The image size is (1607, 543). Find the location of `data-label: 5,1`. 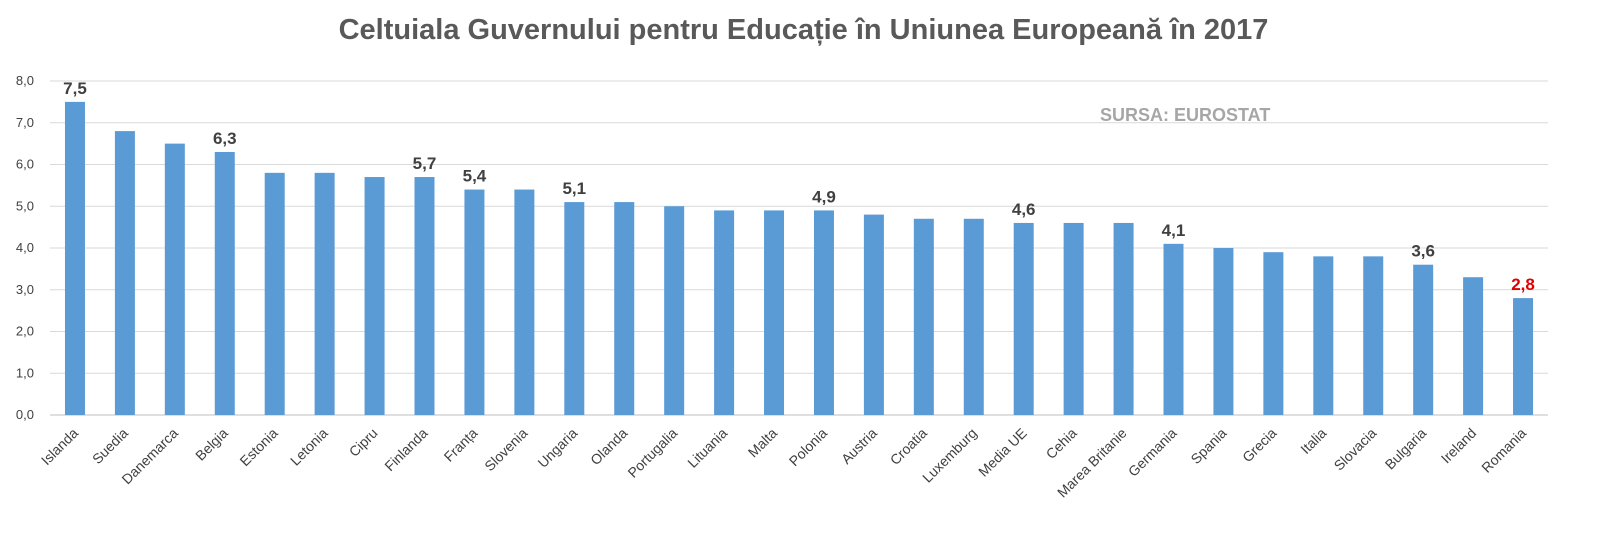

data-label: 5,1 is located at coordinates (574, 188).